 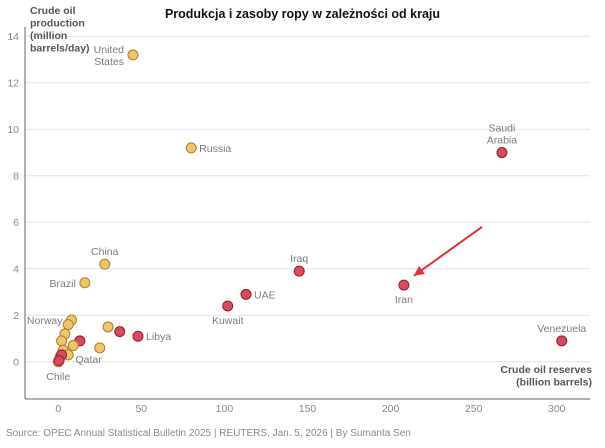 What do you see at coordinates (158, 337) in the screenshot?
I see `point-label-libya: Libya` at bounding box center [158, 337].